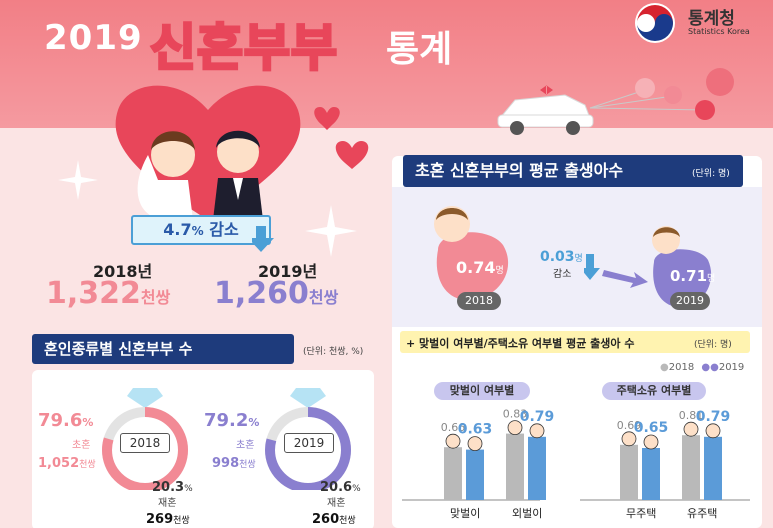 The image size is (773, 528). Describe the element at coordinates (465, 513) in the screenshot. I see `cat-label-0: 맞벌이` at that location.